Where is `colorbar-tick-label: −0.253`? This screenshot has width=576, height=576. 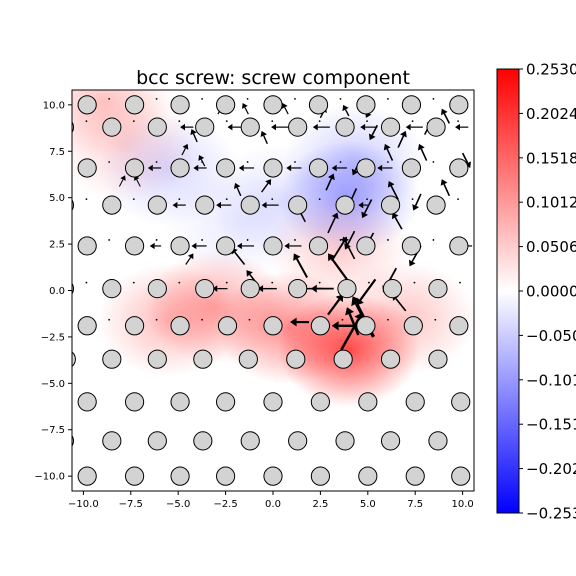
colorbar-tick-label: −0.253 is located at coordinates (551, 514).